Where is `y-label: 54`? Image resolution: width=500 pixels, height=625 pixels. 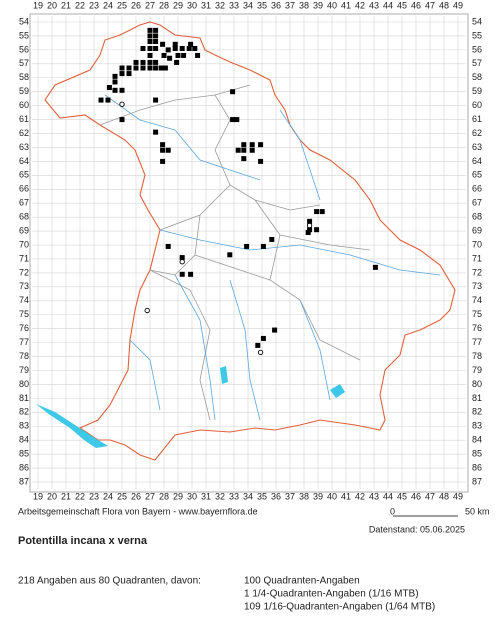 y-label: 54 is located at coordinates (477, 21).